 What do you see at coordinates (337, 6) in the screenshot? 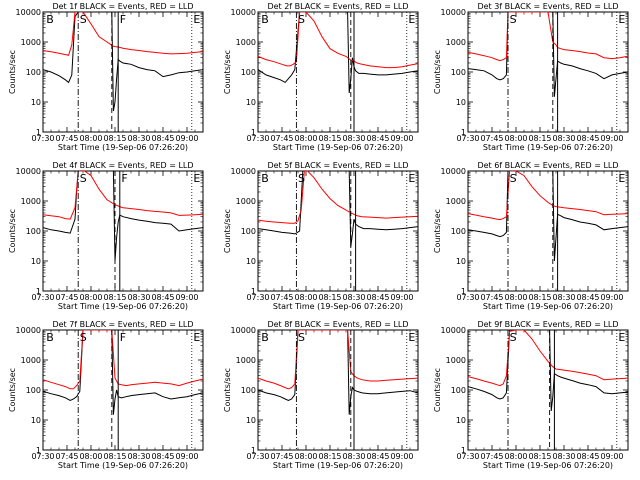
I see `panel-title: Det 2f BLACK = Events, RED = LLD` at bounding box center [337, 6].